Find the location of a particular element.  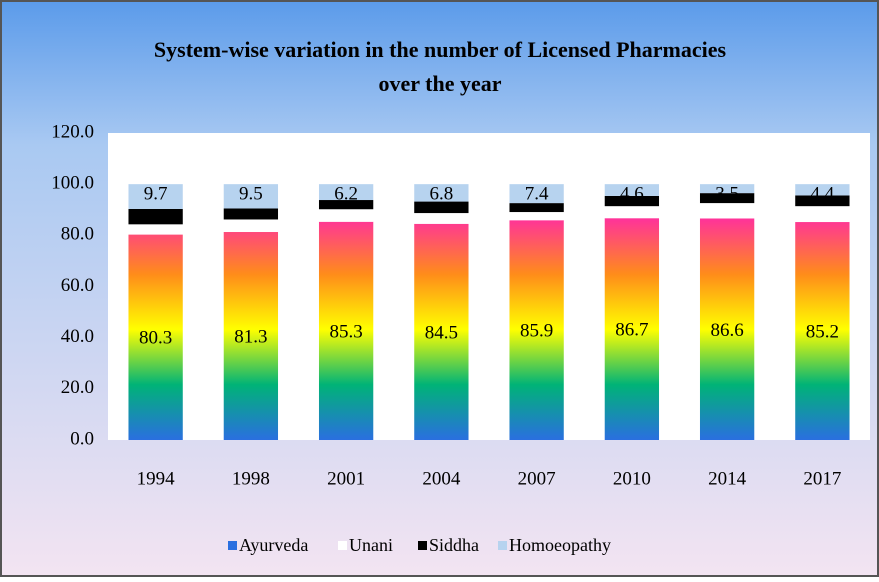

y-tick-label: 80.0 is located at coordinates (77, 234).